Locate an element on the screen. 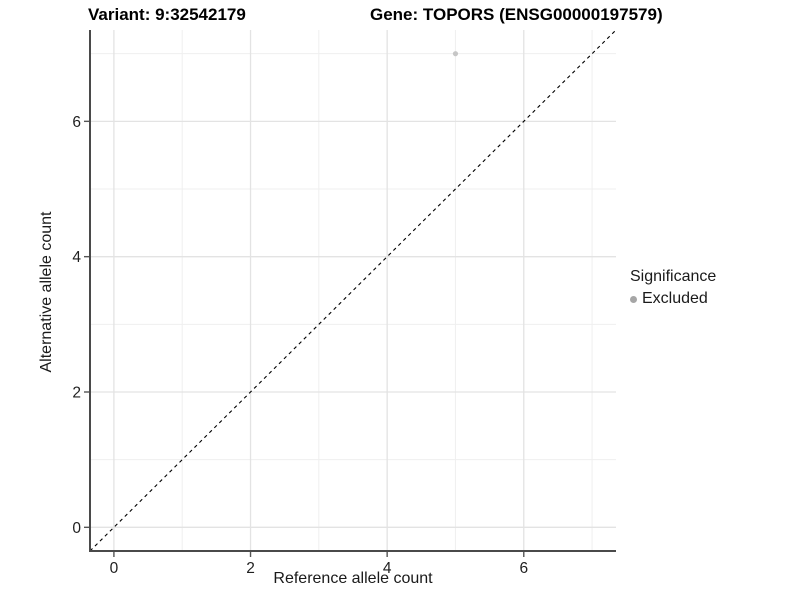 This screenshot has height=600, width=800. legend: Significance Excluded is located at coordinates (673, 288).